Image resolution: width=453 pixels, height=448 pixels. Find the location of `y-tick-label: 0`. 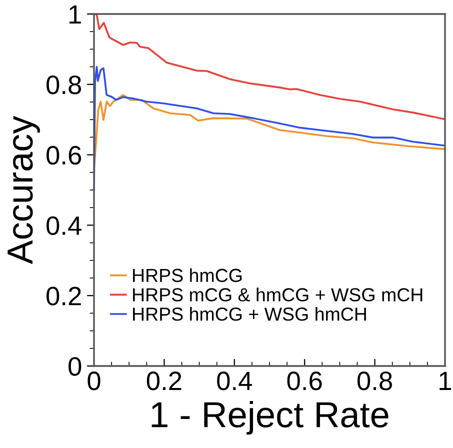

y-tick-label: 0 is located at coordinates (75, 366).